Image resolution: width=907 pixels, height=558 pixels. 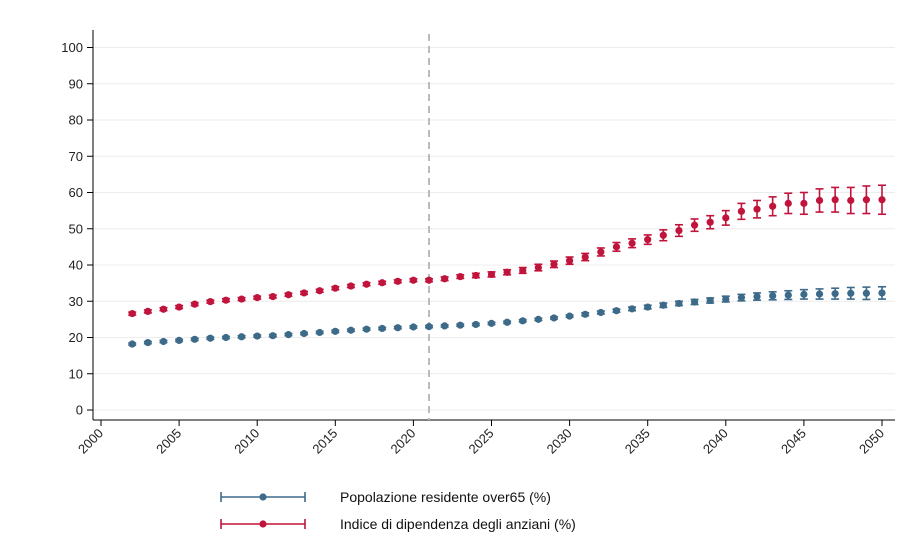 What do you see at coordinates (76, 83) in the screenshot?
I see `y-tick-label: 90` at bounding box center [76, 83].